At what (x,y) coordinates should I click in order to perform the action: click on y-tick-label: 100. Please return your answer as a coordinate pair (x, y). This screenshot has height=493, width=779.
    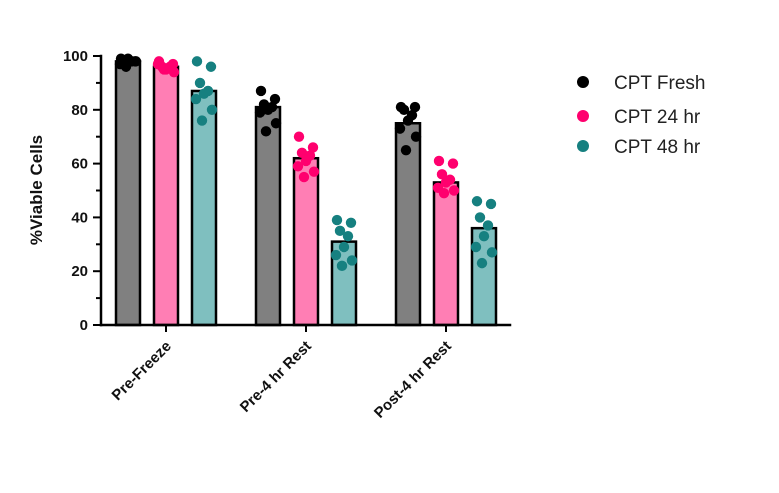
    Looking at the image, I should click on (75, 56).